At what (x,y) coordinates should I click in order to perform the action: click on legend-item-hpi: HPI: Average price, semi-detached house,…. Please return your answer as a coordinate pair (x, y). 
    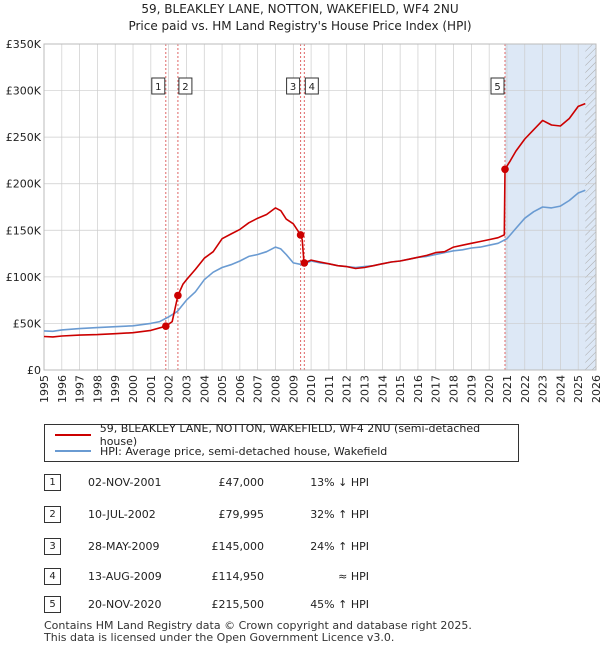
    Looking at the image, I should click on (221, 451).